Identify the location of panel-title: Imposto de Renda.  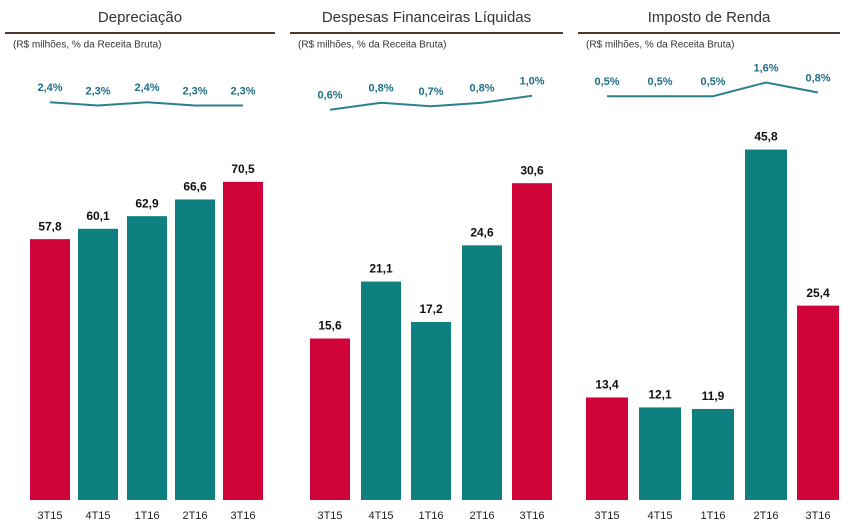
(709, 17).